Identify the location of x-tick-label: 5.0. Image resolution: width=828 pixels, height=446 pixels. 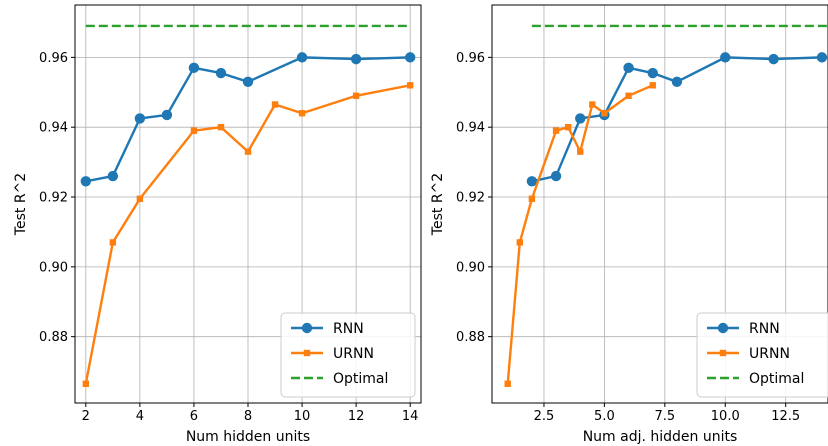
(604, 416).